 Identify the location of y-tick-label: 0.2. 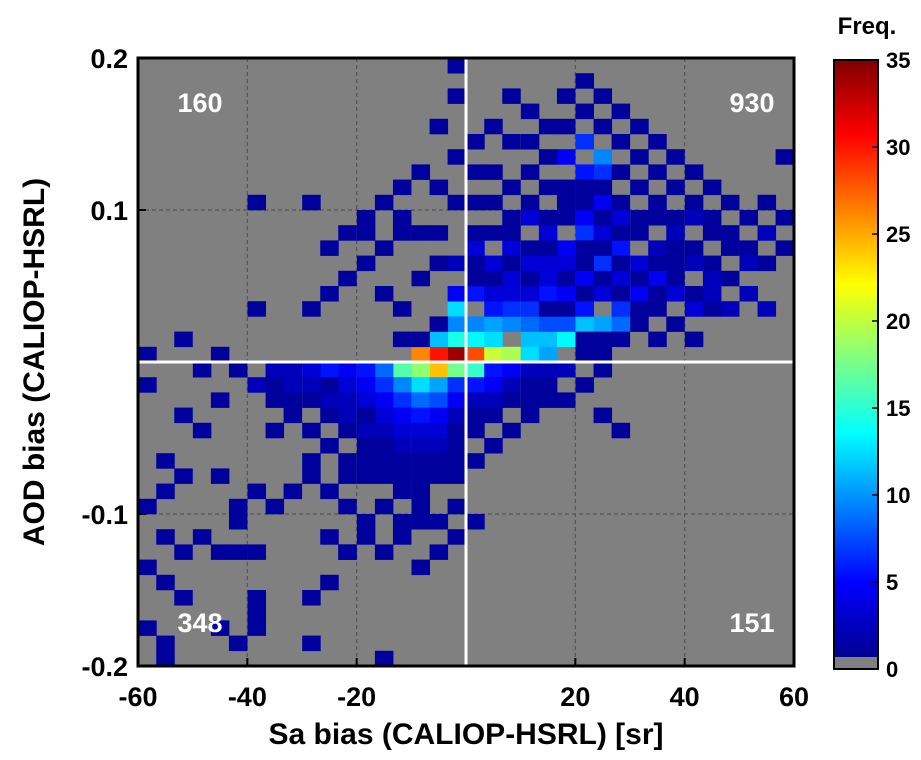
(109, 59).